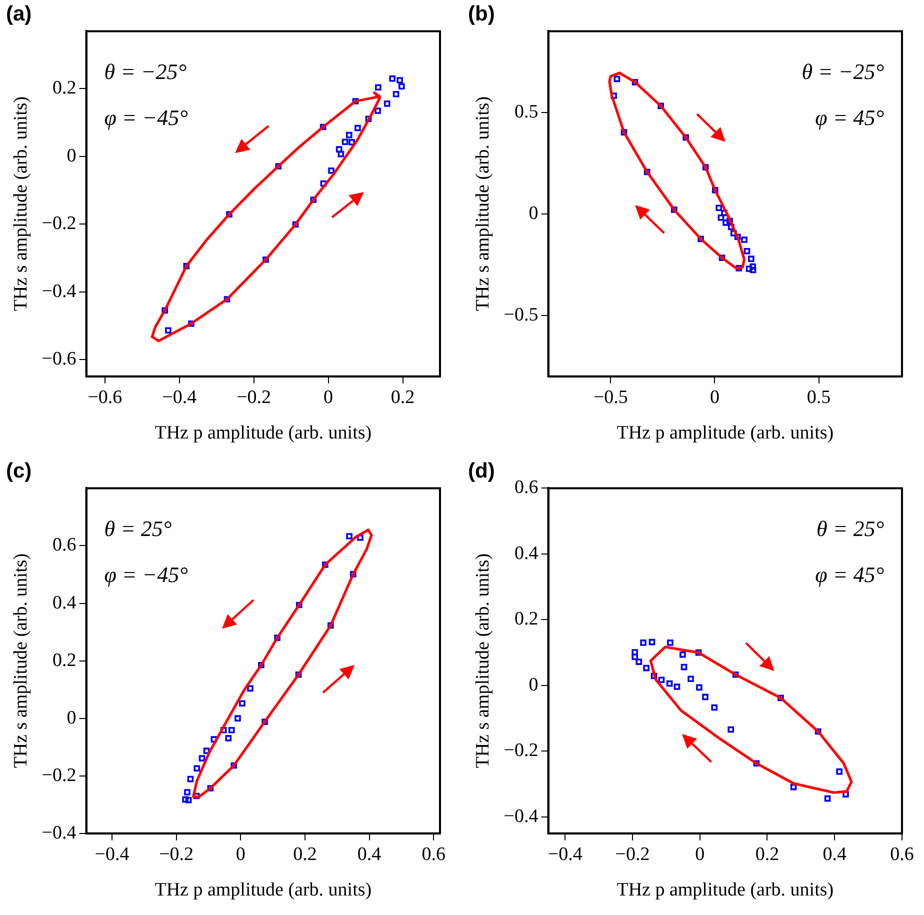 The image size is (924, 915). I want to click on chart-title: (a), so click(19, 14).